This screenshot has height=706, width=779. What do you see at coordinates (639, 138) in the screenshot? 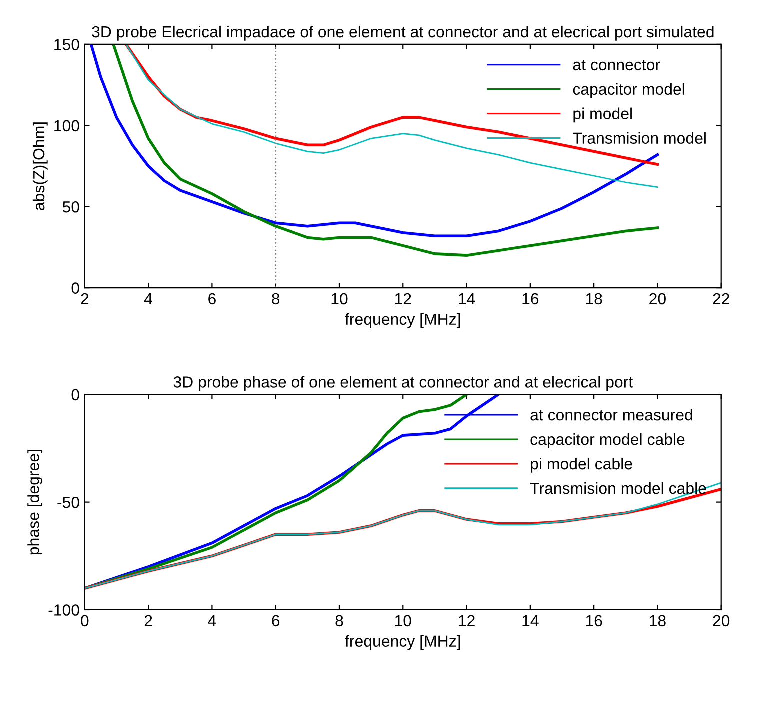
I see `legend-label: Transmision model` at bounding box center [639, 138].